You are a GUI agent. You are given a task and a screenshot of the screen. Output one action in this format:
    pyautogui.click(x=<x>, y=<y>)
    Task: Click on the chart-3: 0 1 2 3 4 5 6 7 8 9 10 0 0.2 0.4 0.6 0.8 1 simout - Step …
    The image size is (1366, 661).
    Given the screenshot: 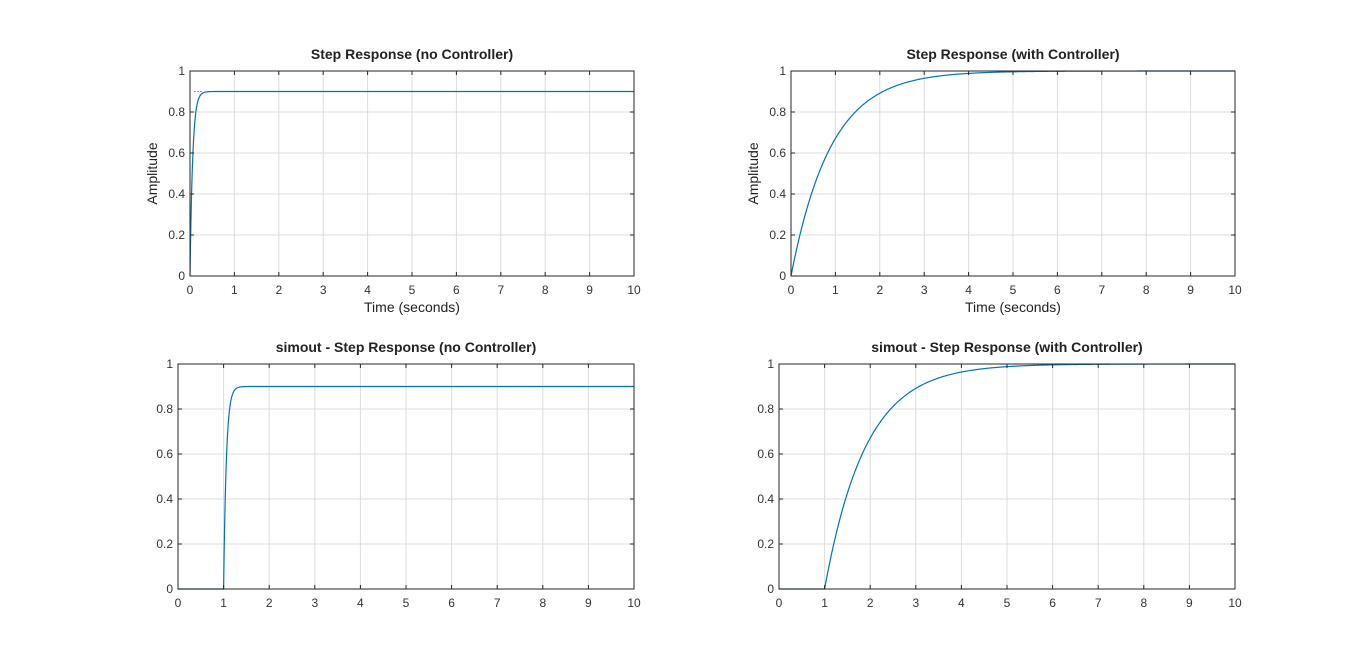 What is the action you would take?
    pyautogui.click(x=398, y=474)
    